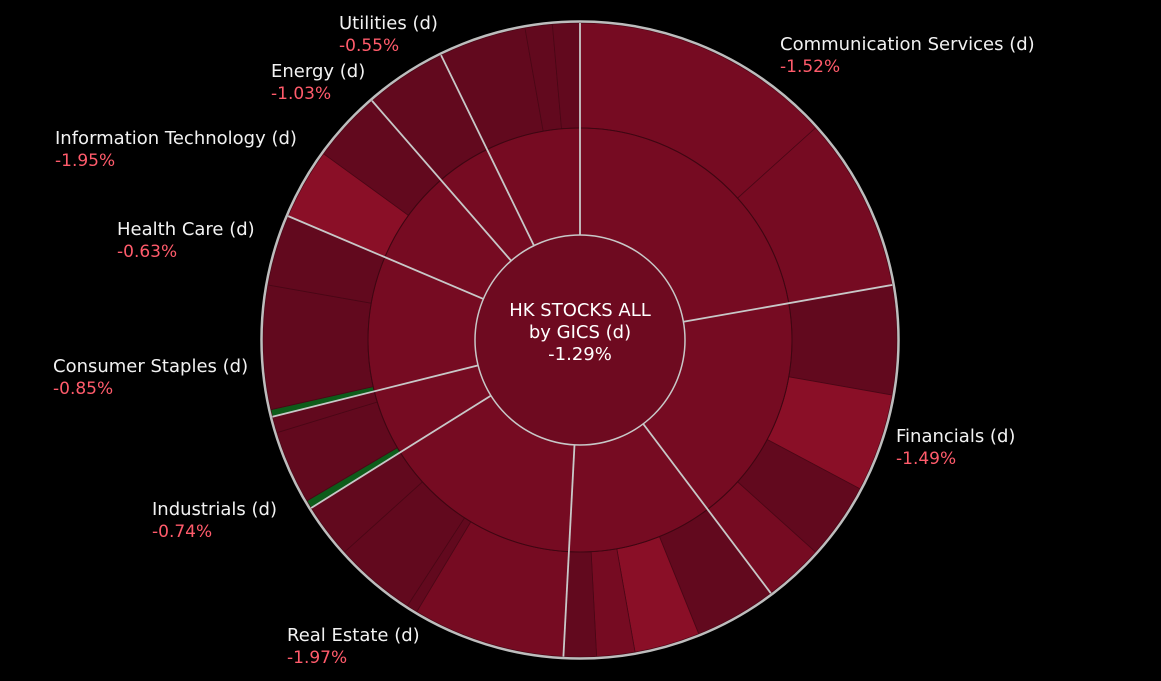 The image size is (1161, 681). What do you see at coordinates (388, 35) in the screenshot?
I see `label-utilities: Utilities (d) -0.55%` at bounding box center [388, 35].